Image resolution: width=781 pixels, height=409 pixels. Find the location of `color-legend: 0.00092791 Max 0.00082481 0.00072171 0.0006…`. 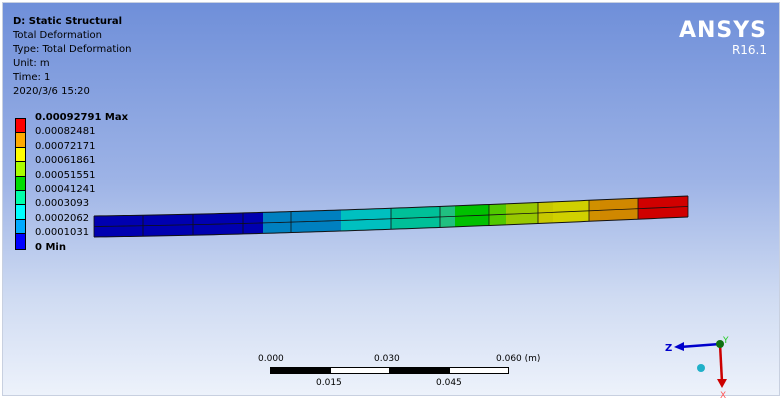

color-legend: 0.00092791 Max 0.00082481 0.00072171 0.0006… is located at coordinates (71, 182).